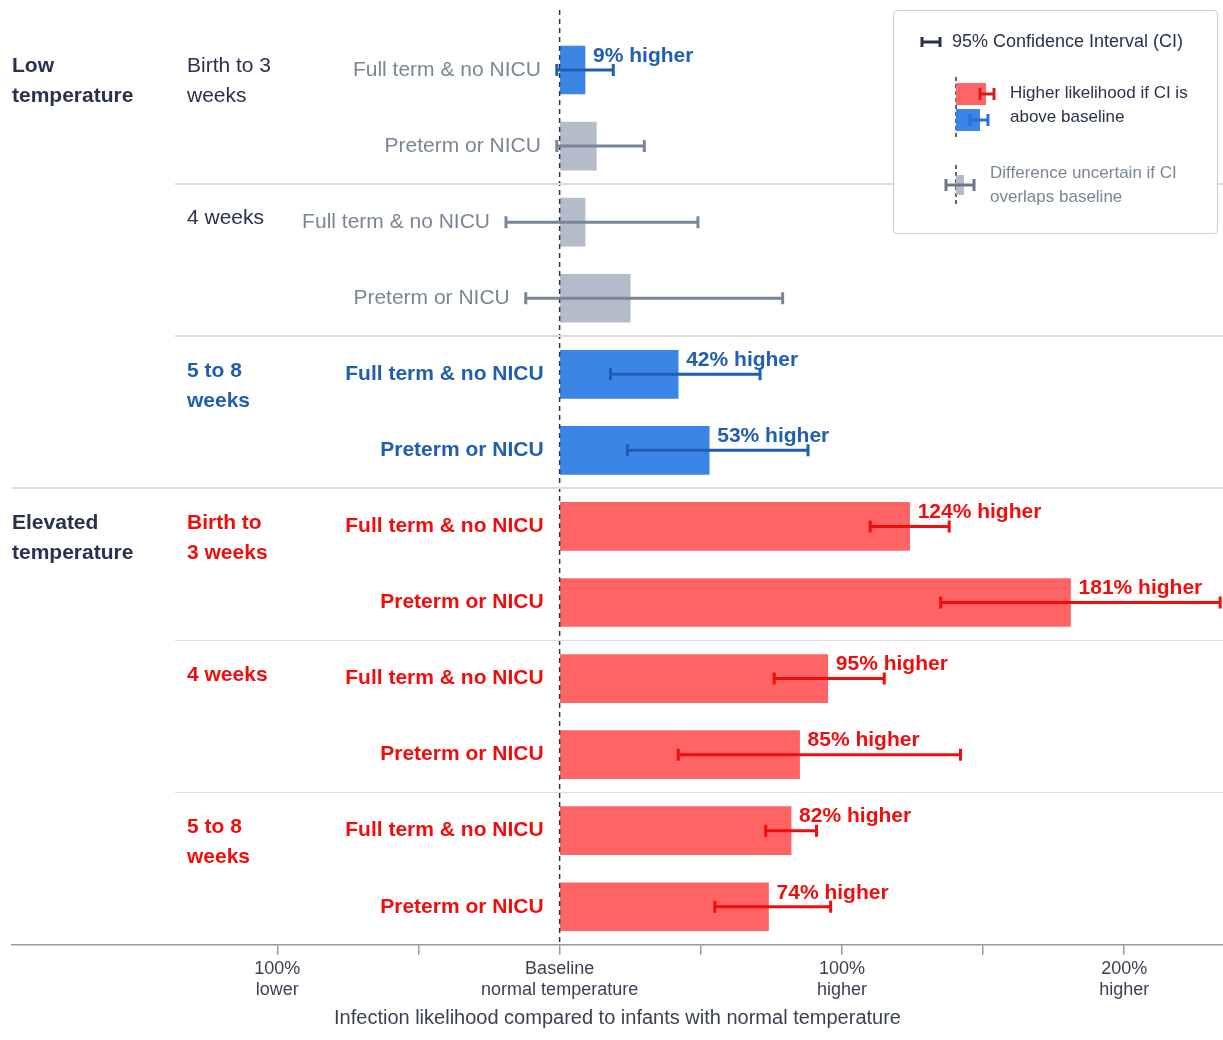 This screenshot has height=1040, width=1223. What do you see at coordinates (855, 815) in the screenshot?
I see `data-label: 82% higher` at bounding box center [855, 815].